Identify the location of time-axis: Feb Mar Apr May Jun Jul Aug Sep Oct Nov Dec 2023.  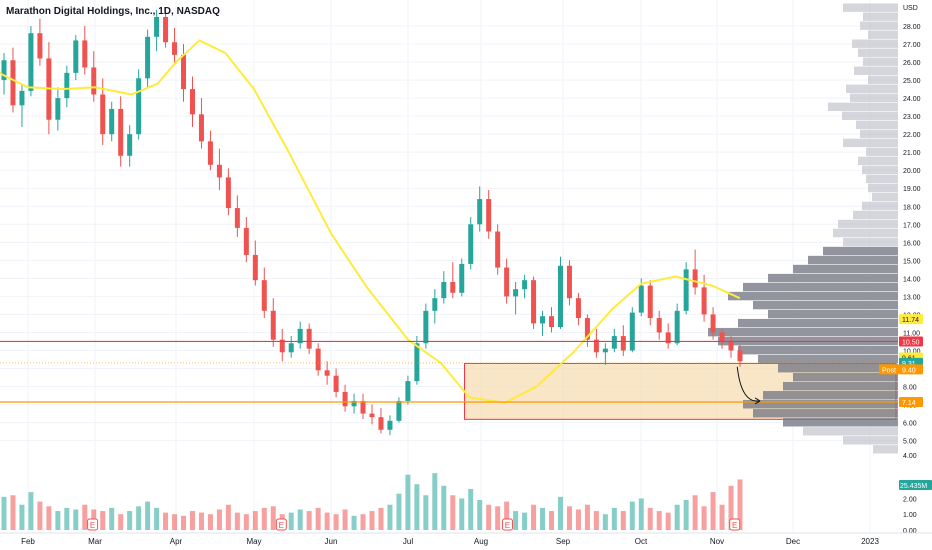
(466, 539).